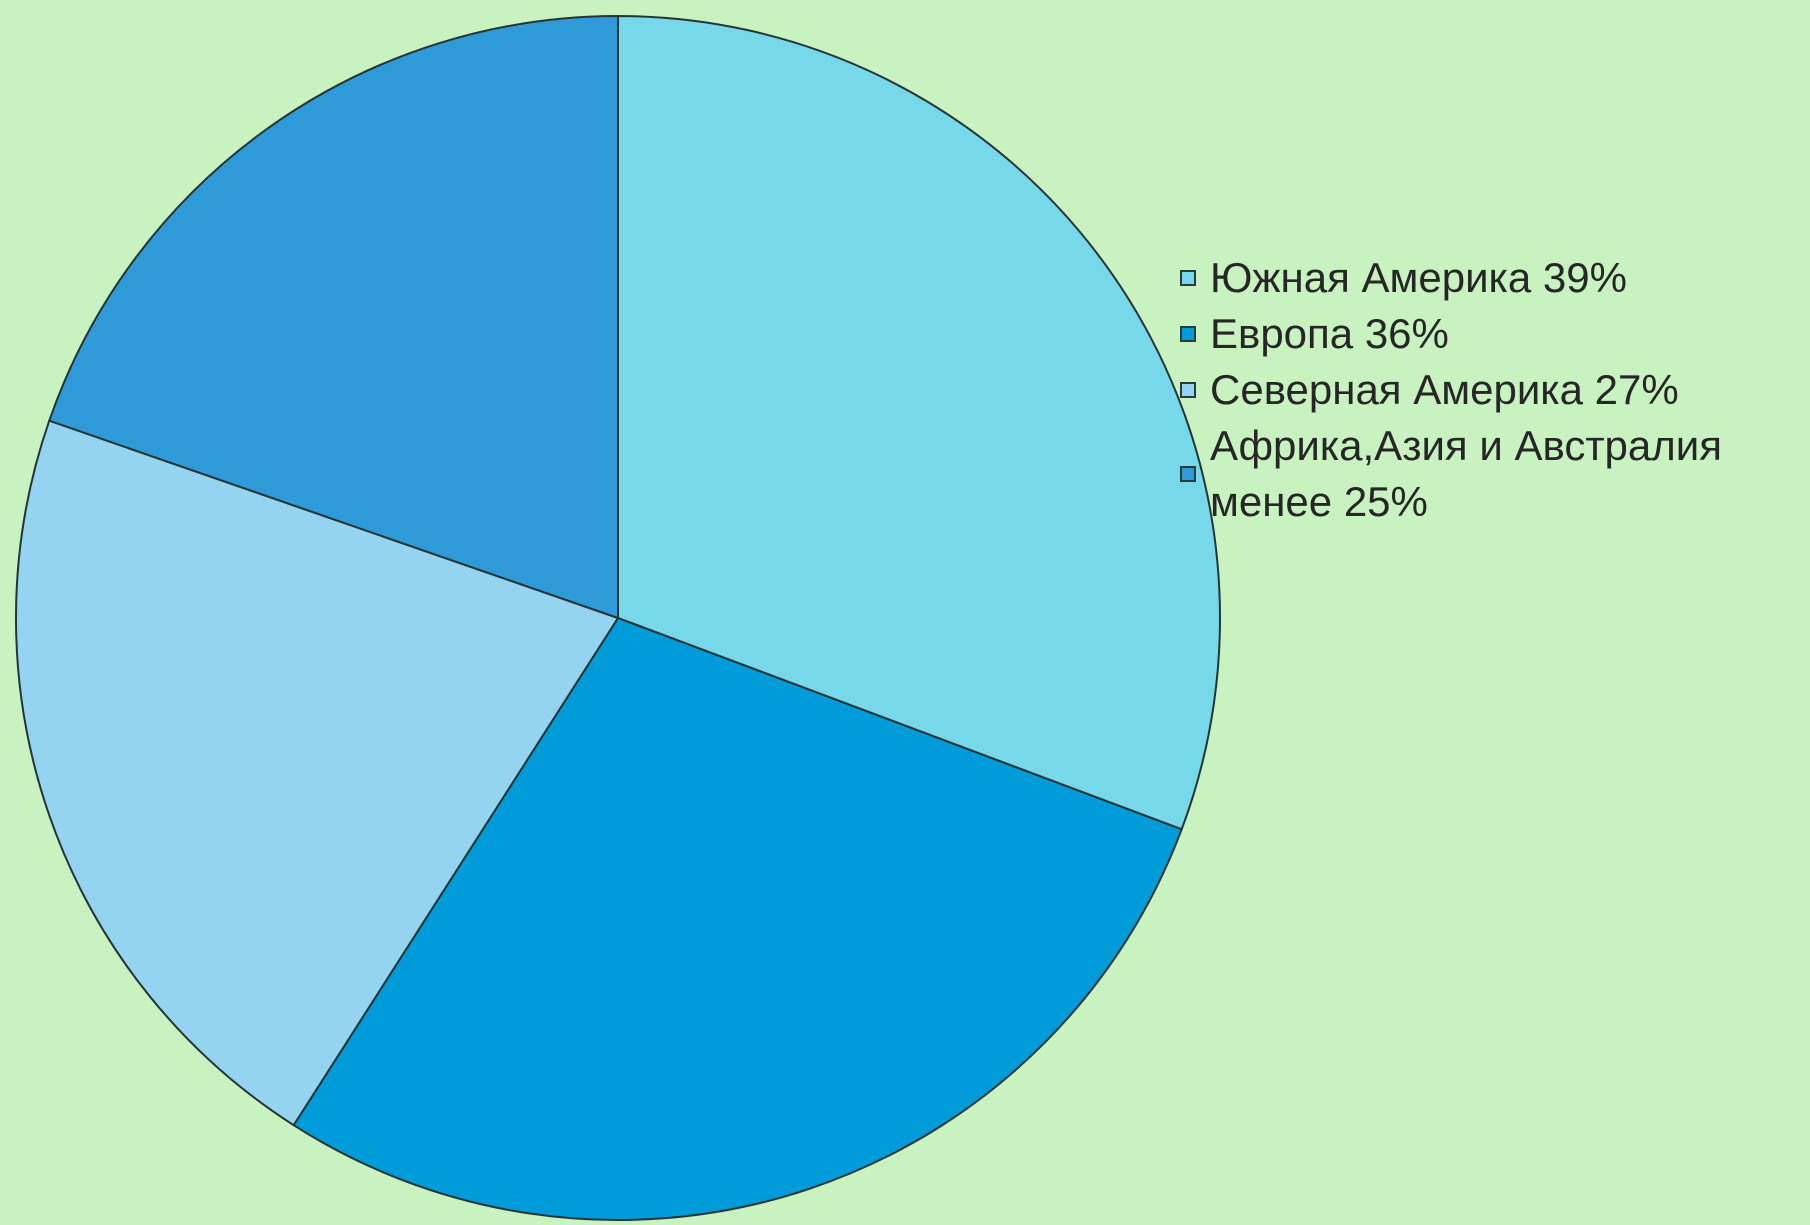 This screenshot has height=1225, width=1810. What do you see at coordinates (1329, 333) in the screenshot?
I see `legend-label-europe: Европа 36%` at bounding box center [1329, 333].